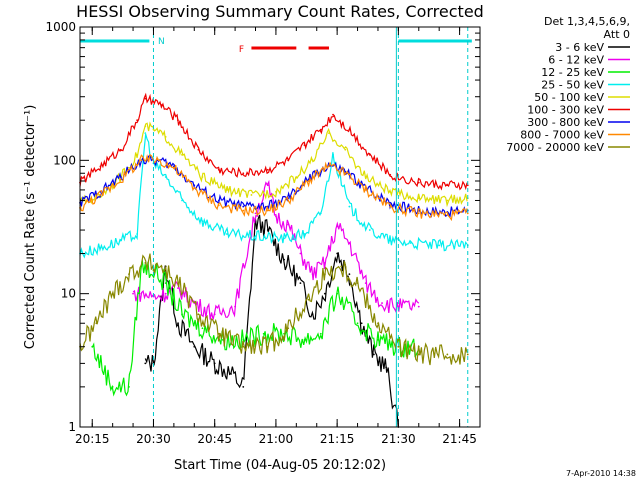  What do you see at coordinates (555, 147) in the screenshot?
I see `legend-entry-label: 7000 - 20000 keV` at bounding box center [555, 147].